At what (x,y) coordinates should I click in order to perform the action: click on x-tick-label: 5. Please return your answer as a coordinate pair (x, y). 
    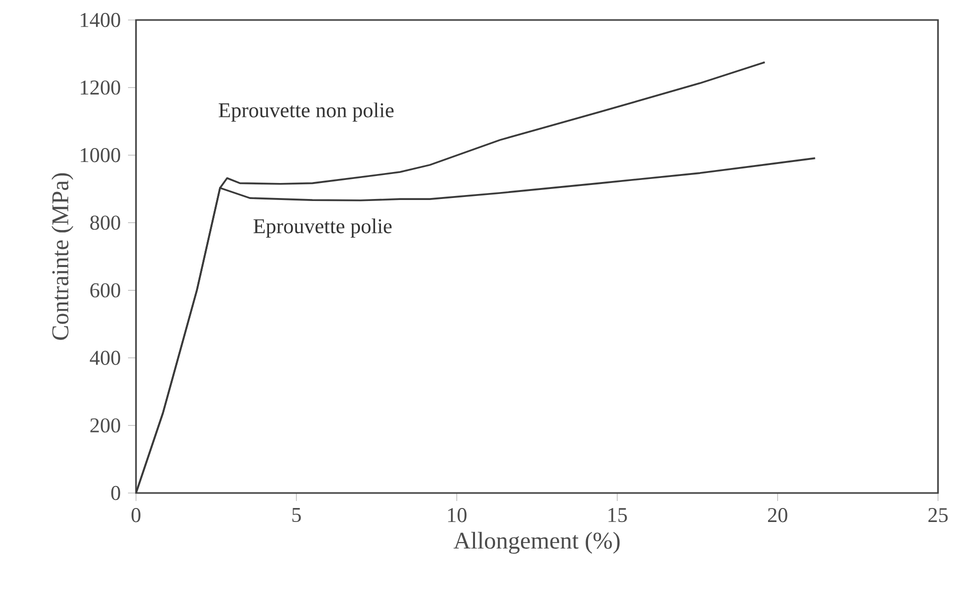
    Looking at the image, I should click on (296, 515).